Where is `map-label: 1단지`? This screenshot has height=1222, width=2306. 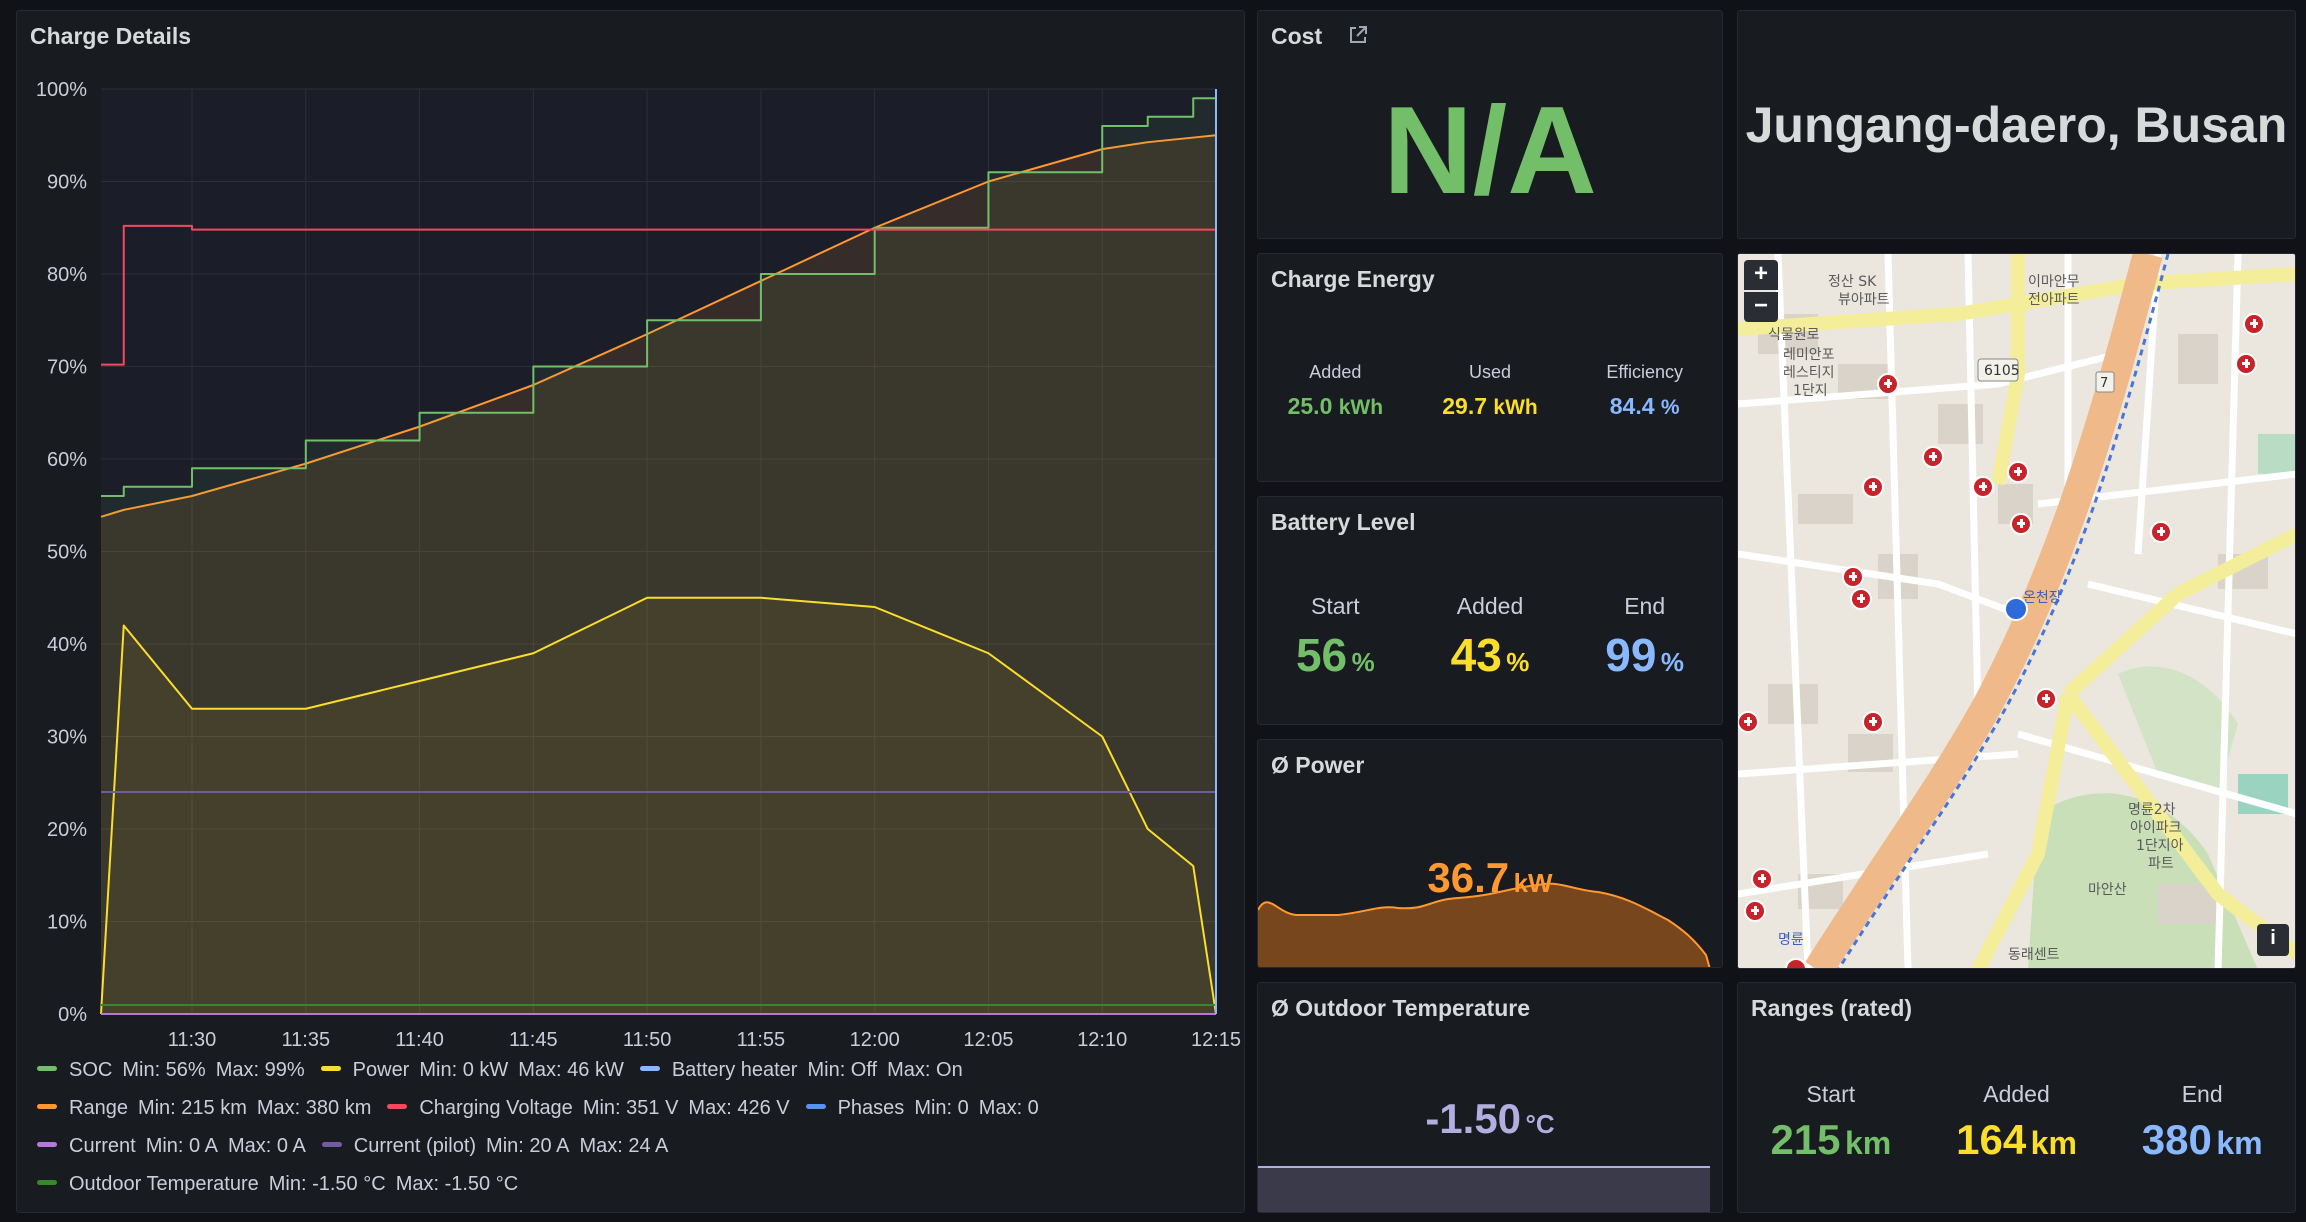 map-label: 1단지 is located at coordinates (1810, 391).